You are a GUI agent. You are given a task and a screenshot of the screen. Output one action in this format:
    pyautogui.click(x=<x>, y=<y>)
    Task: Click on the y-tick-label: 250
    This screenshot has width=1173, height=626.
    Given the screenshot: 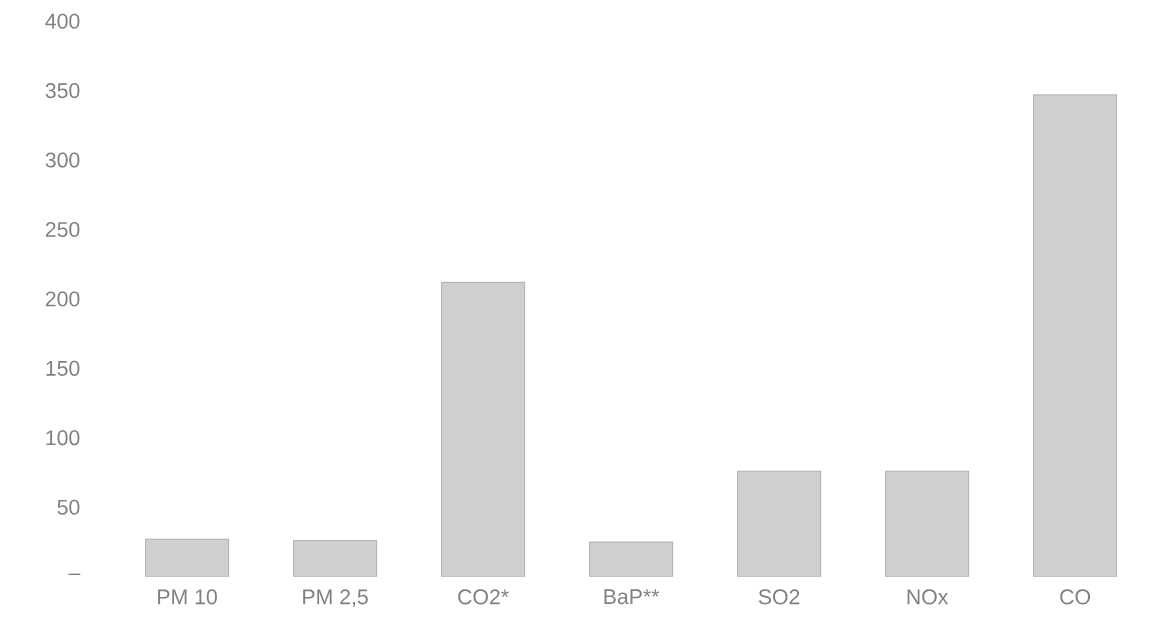 What is the action you would take?
    pyautogui.click(x=62, y=230)
    